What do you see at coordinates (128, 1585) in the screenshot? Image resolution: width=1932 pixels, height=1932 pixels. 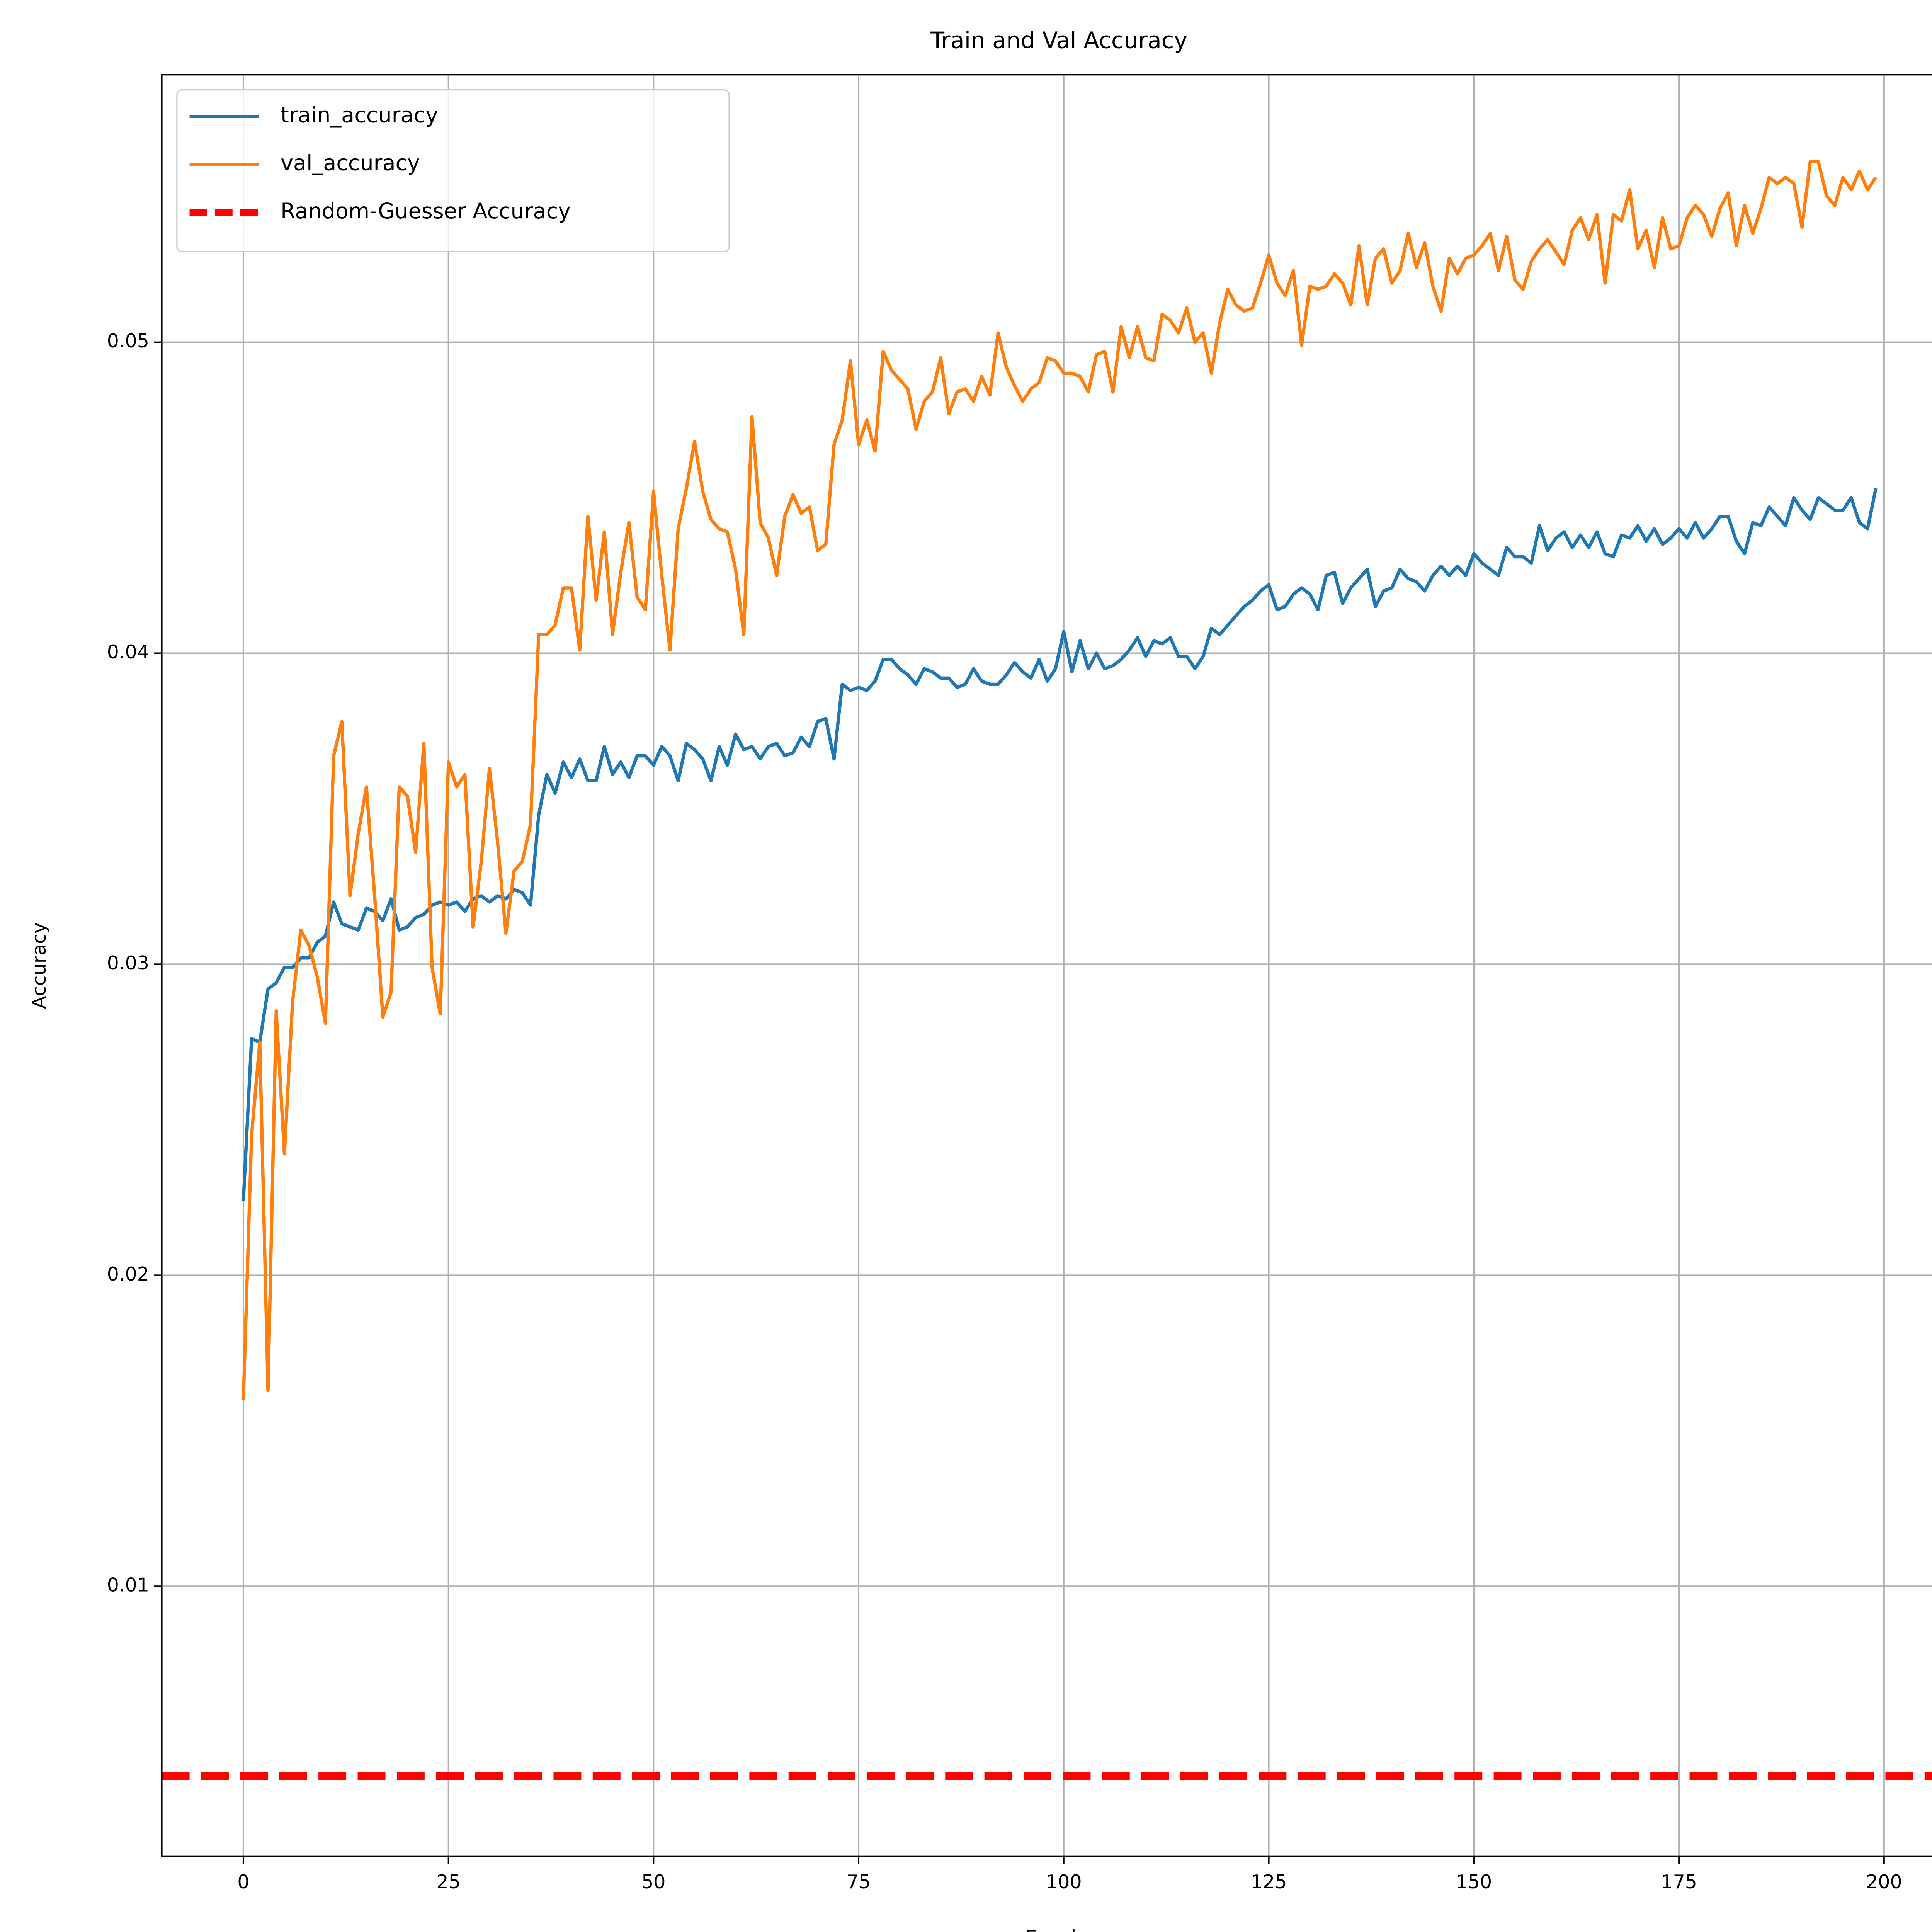 I see `y-tick-label: 0.01` at bounding box center [128, 1585].